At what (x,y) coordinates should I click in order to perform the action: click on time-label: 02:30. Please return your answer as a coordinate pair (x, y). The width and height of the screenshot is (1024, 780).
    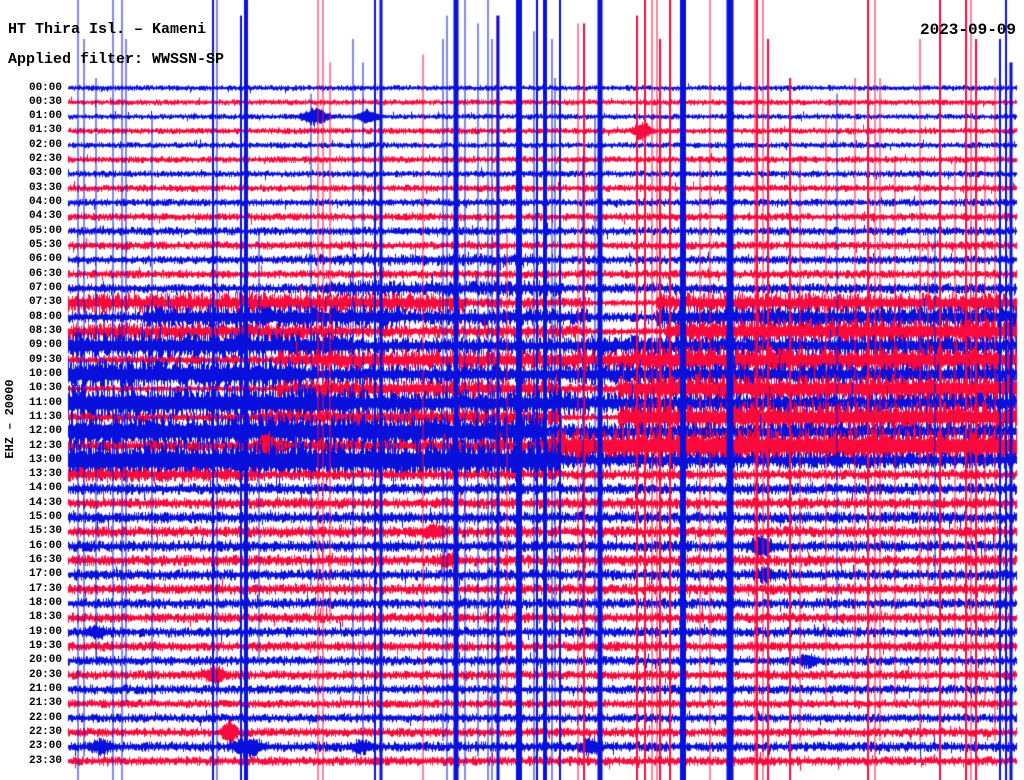
    Looking at the image, I should click on (45, 159).